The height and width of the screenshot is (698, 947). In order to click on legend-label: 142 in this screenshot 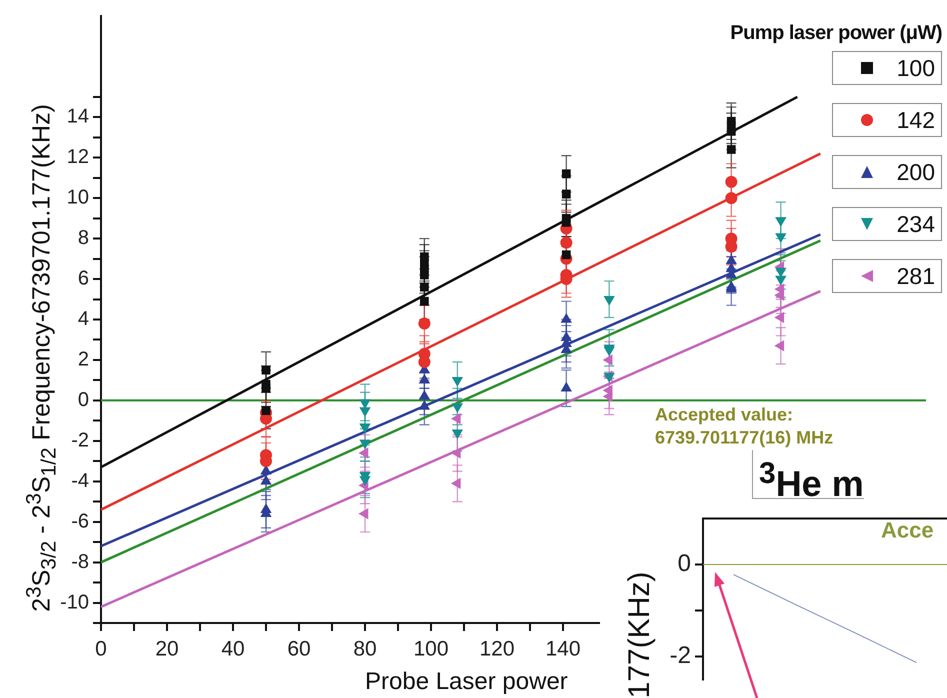, I will do `click(915, 120)`.